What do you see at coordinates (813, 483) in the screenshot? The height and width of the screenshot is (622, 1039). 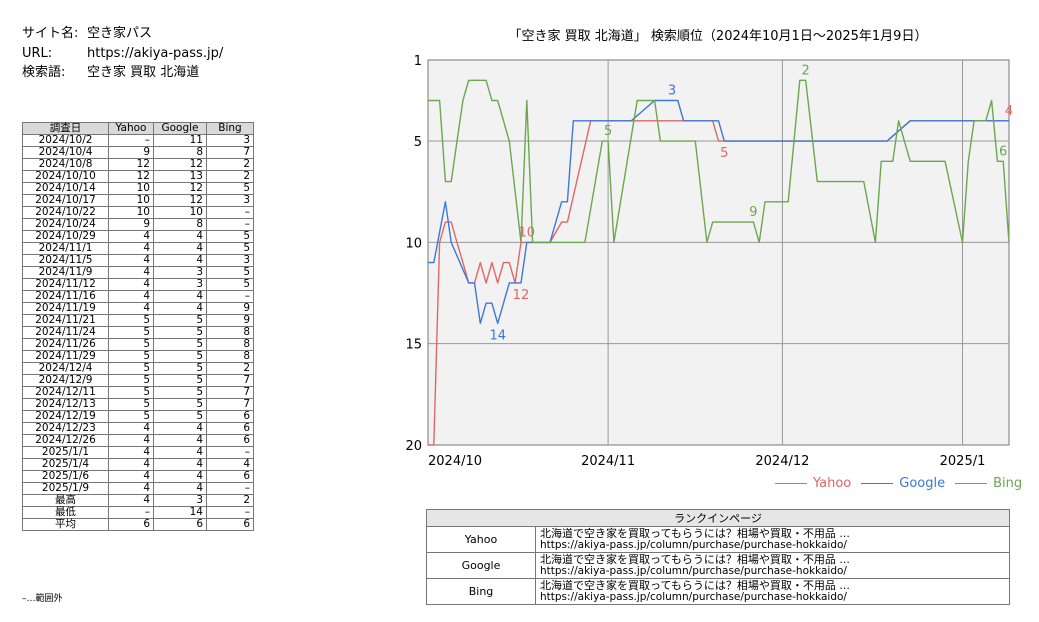 I see `legend-yahoo: Yahoo` at bounding box center [813, 483].